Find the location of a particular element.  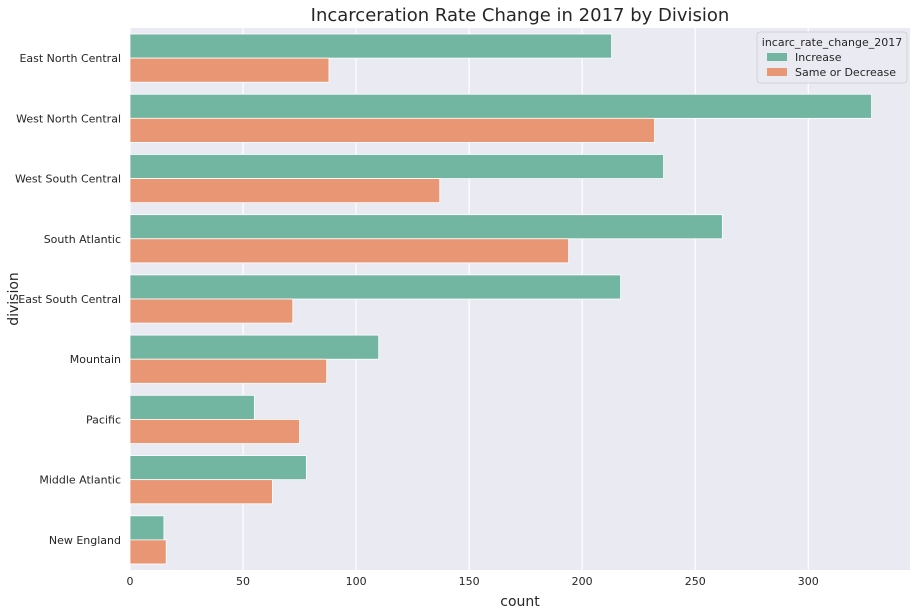

x-tick-label: 300 is located at coordinates (808, 581).